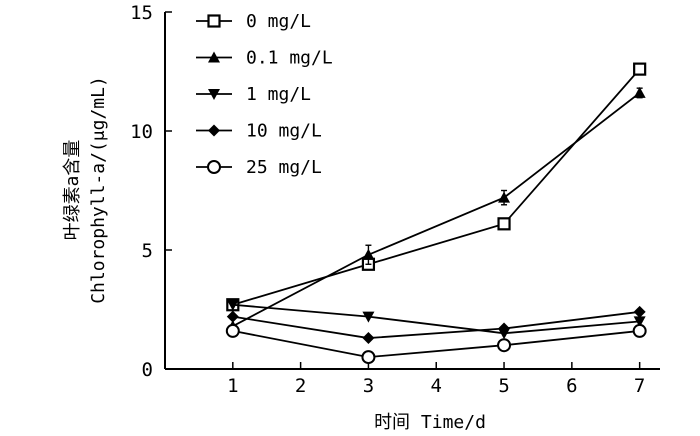  Describe the element at coordinates (368, 386) in the screenshot. I see `x-tick-label: 3` at that location.